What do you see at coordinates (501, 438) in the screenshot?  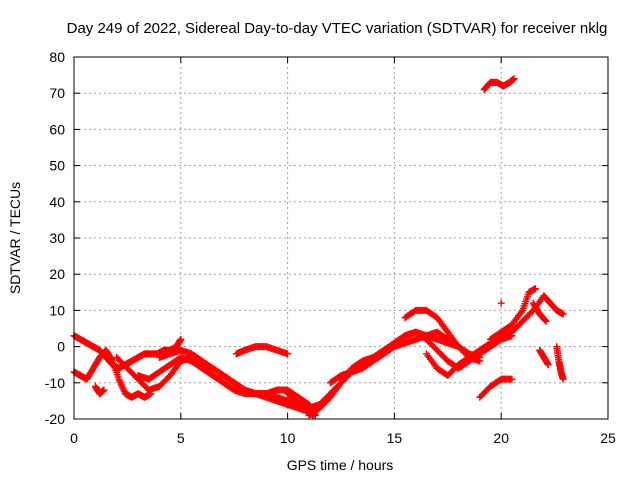 I see `x-tick-label: 20` at bounding box center [501, 438].